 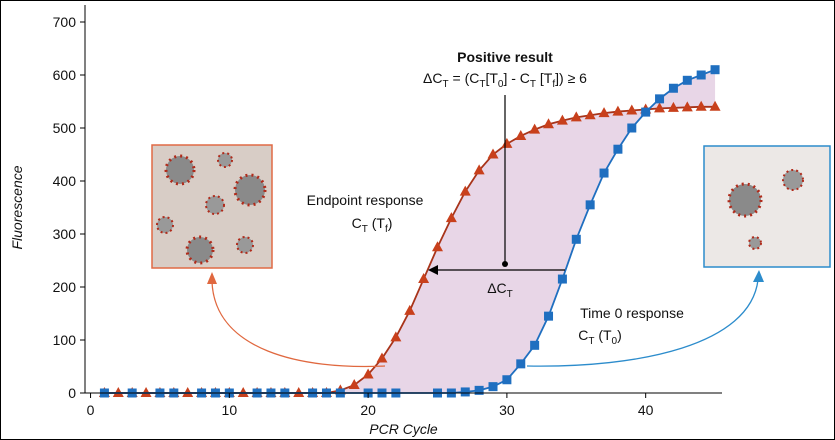 I want to click on y-tick-label: 500, so click(x=65, y=128).